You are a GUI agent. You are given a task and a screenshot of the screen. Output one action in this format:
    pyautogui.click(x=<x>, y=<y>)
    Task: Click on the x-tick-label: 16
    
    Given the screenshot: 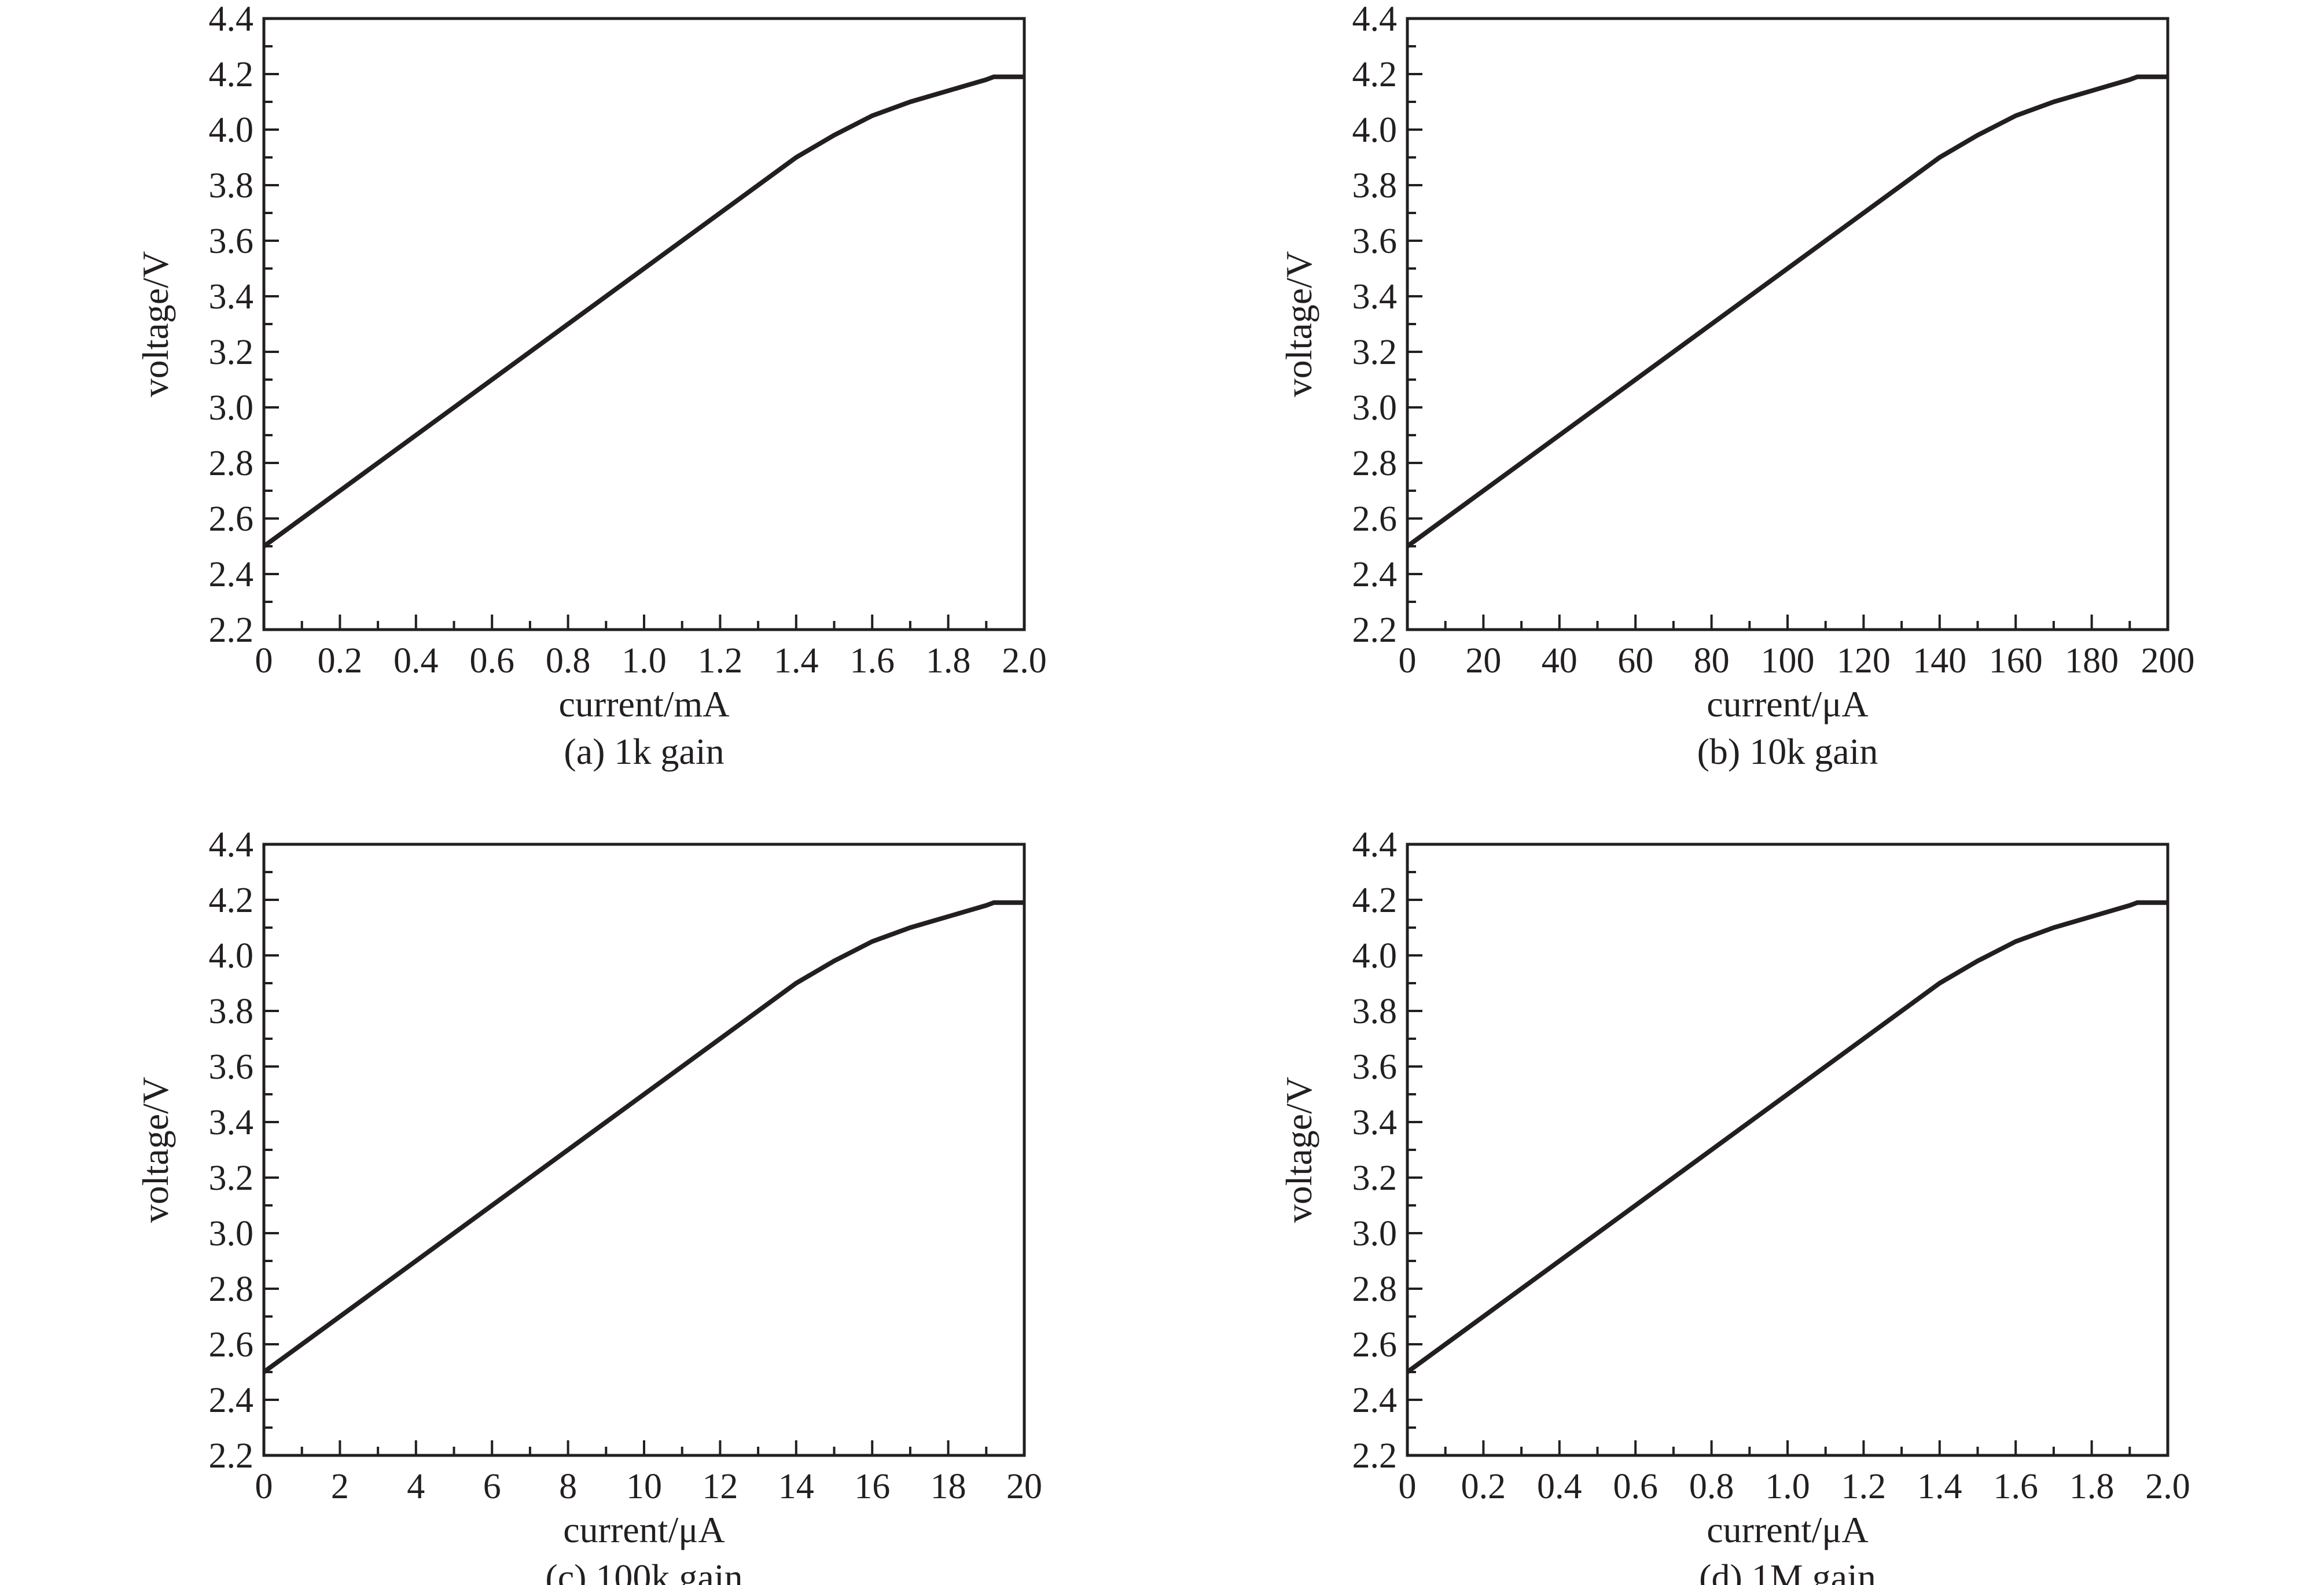 What is the action you would take?
    pyautogui.click(x=872, y=1486)
    